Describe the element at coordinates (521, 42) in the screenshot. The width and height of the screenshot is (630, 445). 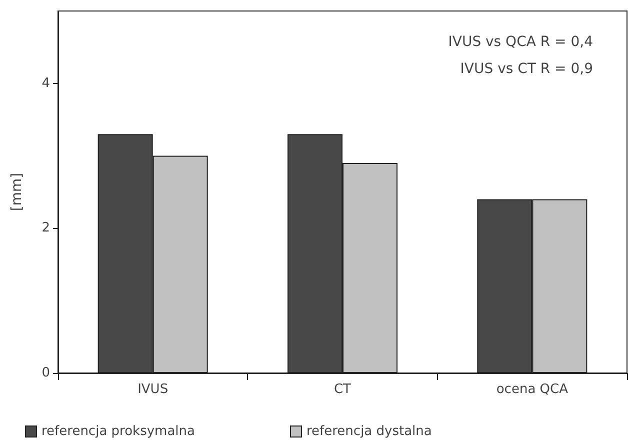
I see `annotation: IVUS vs QCA R = 0,4` at that location.